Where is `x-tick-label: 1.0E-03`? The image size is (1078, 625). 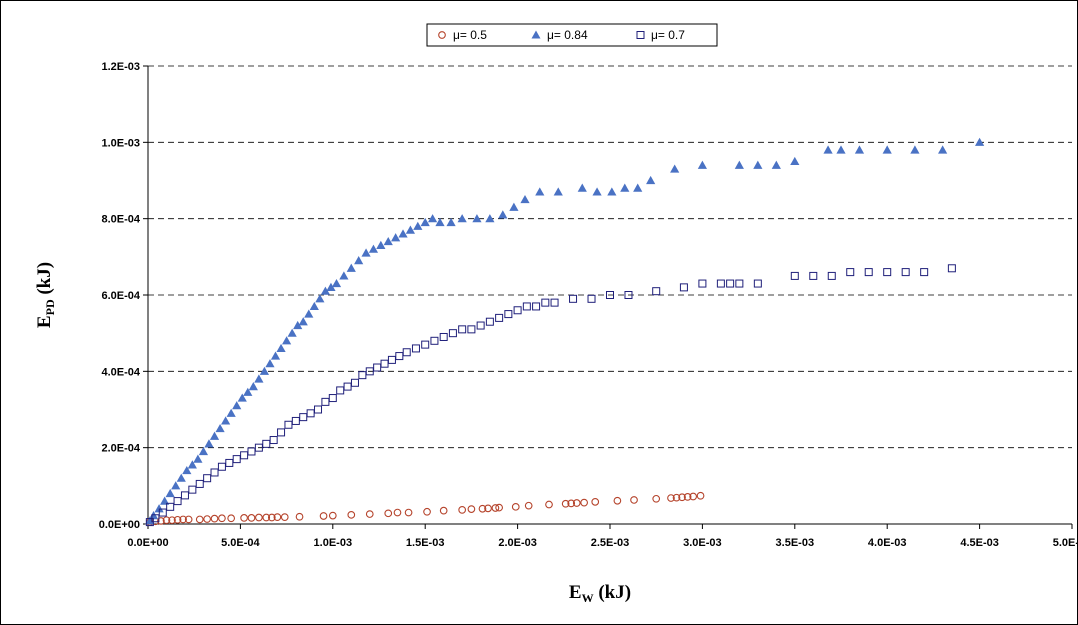
x-tick-label: 1.0E-03 is located at coordinates (333, 543).